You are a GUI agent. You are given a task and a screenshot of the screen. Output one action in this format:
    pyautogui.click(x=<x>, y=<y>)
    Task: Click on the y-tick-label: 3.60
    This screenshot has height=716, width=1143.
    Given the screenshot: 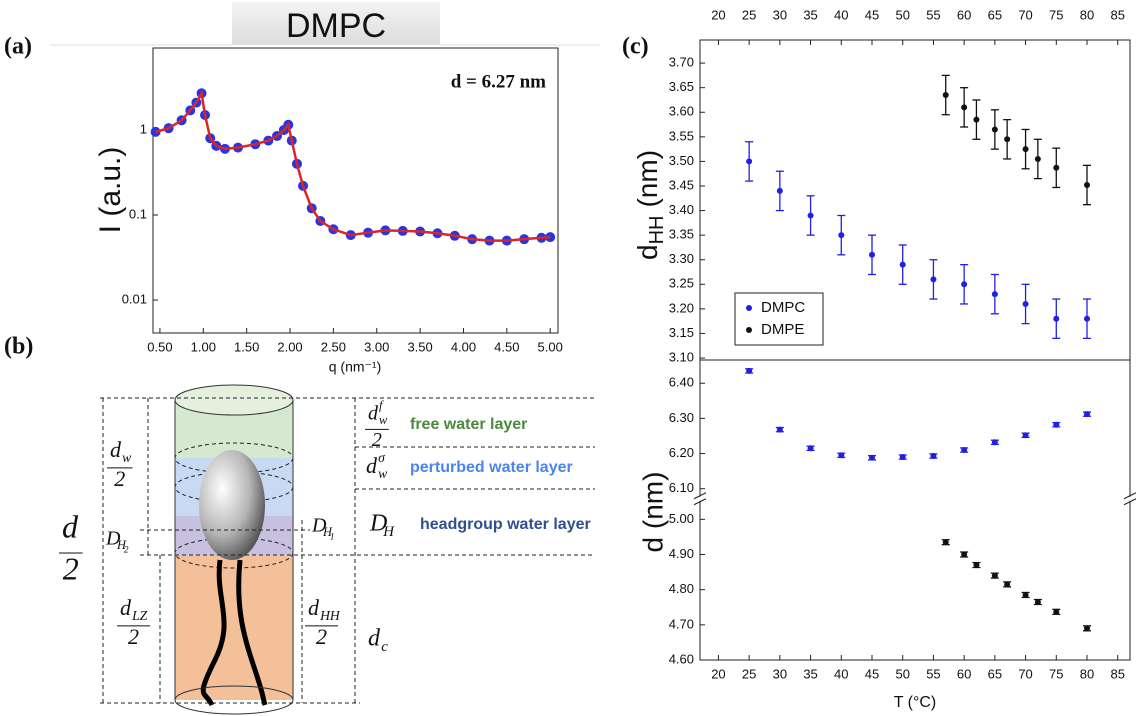 What is the action you would take?
    pyautogui.click(x=681, y=111)
    